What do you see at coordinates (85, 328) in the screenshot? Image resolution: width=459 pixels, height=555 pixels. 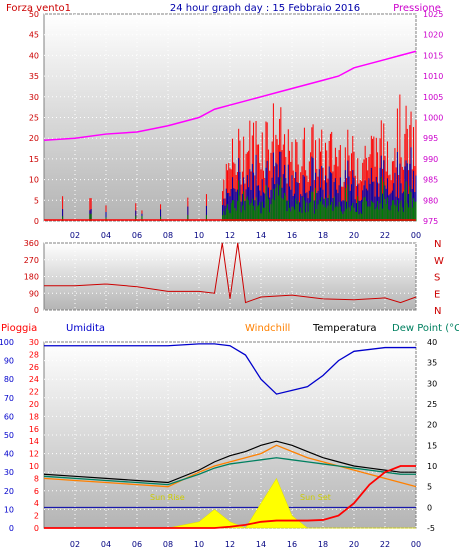 I see `humidity-axis-title: Umidita` at bounding box center [85, 328].